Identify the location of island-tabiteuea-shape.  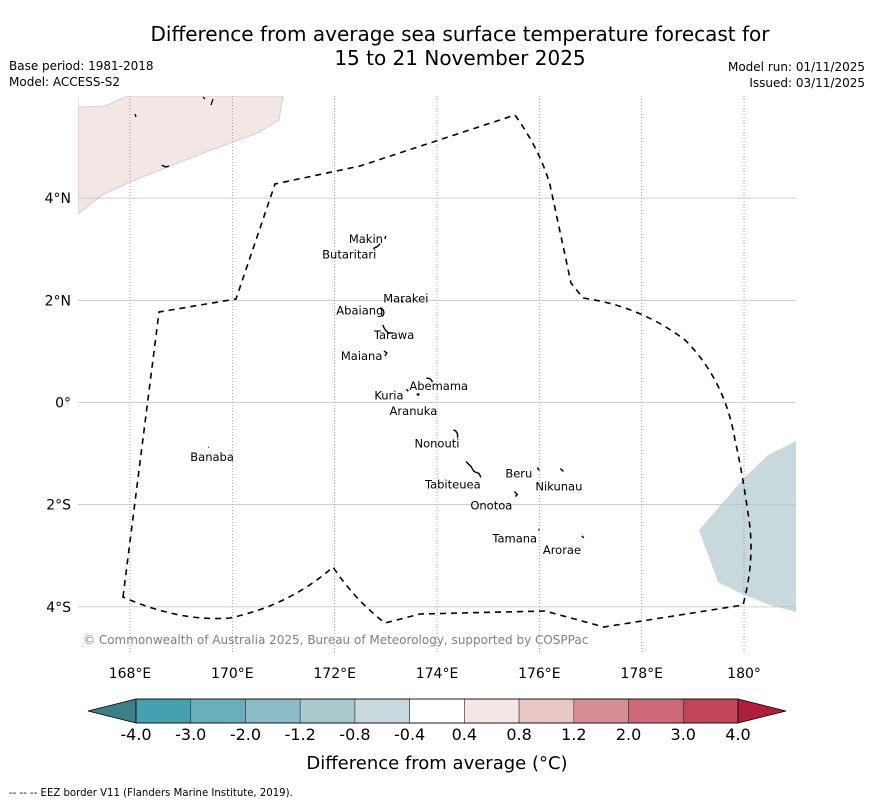
(473, 469).